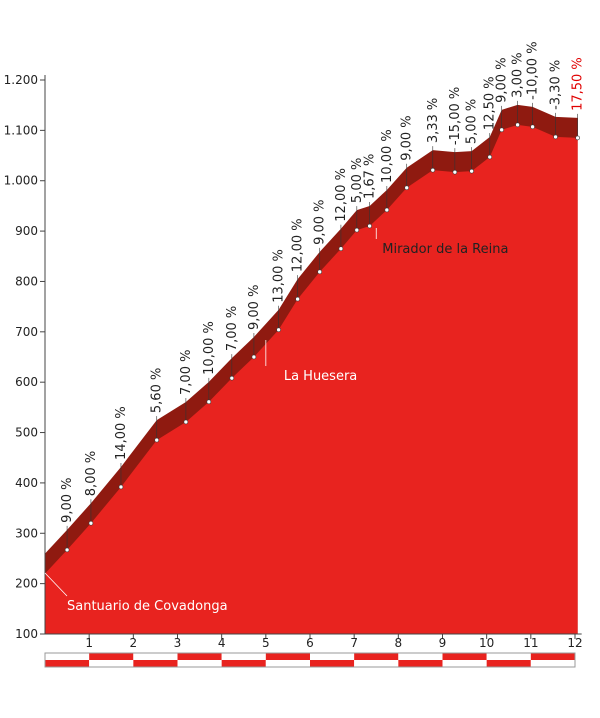 The height and width of the screenshot is (718, 600). I want to click on x-tick-label: 6, so click(310, 643).